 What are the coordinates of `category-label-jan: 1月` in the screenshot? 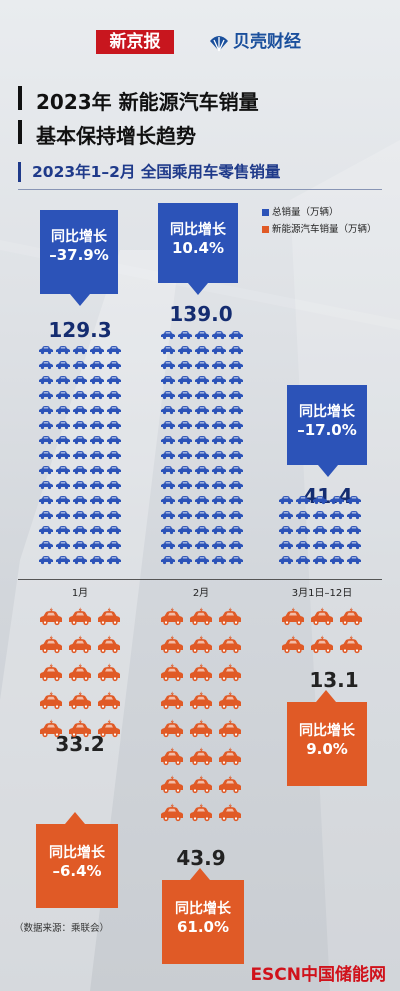 It's located at (80, 593).